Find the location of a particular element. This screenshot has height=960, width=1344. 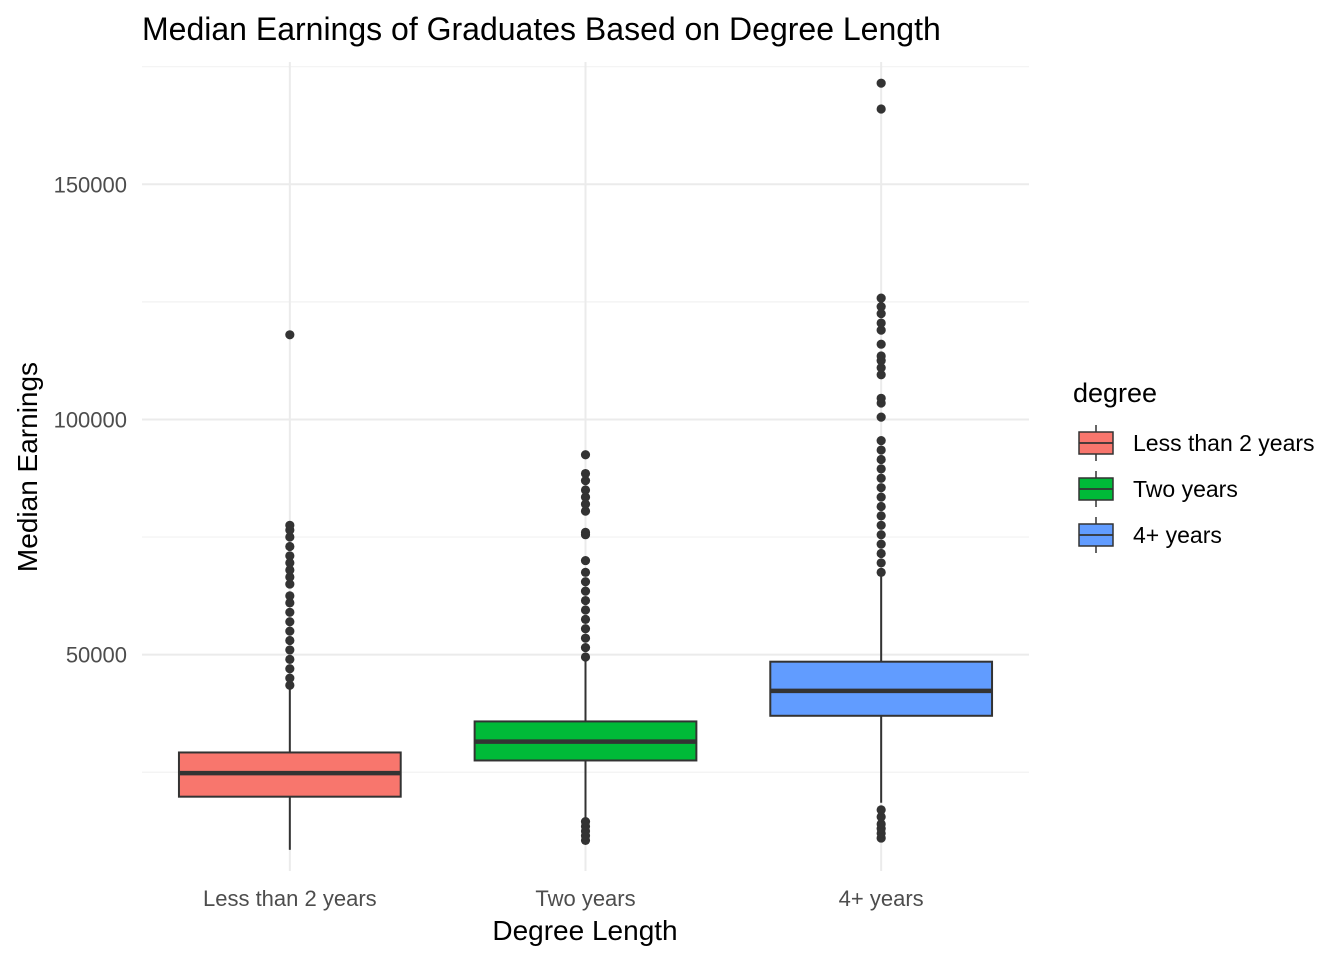

y-axis-label: Median Earnings is located at coordinates (27, 467).